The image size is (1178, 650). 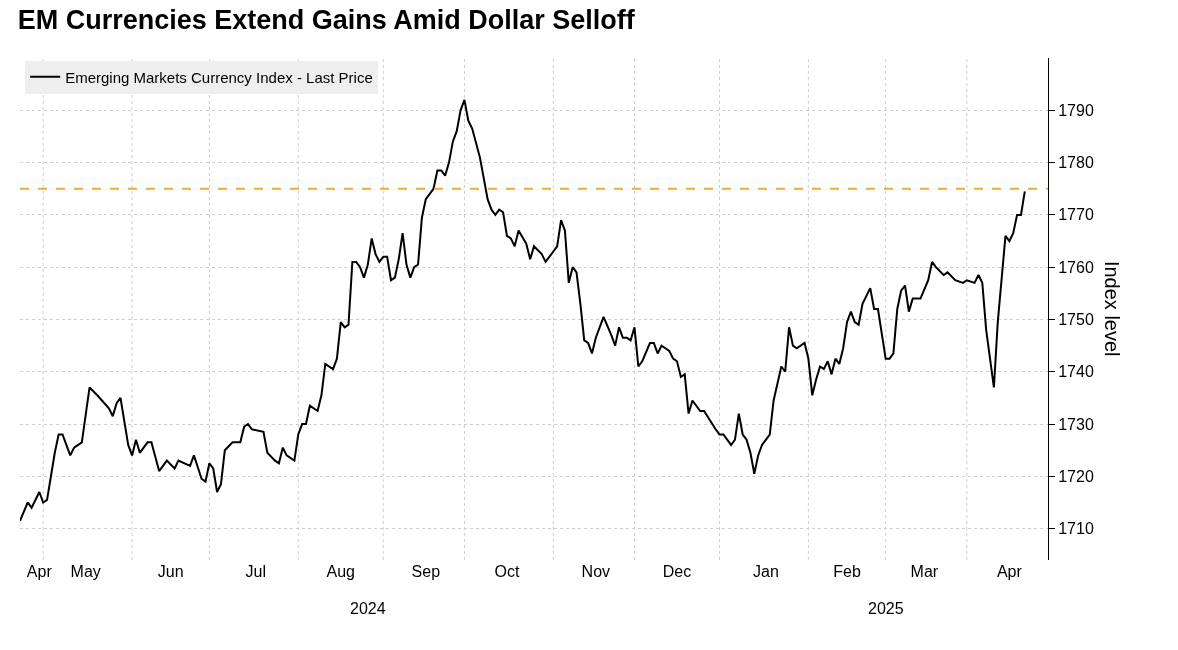 What do you see at coordinates (426, 571) in the screenshot?
I see `x-tick-label: Sep` at bounding box center [426, 571].